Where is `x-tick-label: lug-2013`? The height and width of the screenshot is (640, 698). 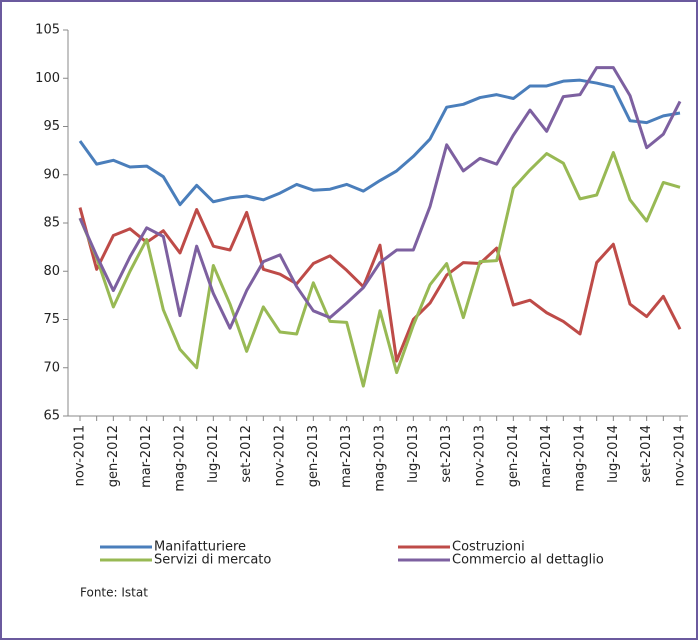
x-tick-label: lug-2013 is located at coordinates (413, 454).